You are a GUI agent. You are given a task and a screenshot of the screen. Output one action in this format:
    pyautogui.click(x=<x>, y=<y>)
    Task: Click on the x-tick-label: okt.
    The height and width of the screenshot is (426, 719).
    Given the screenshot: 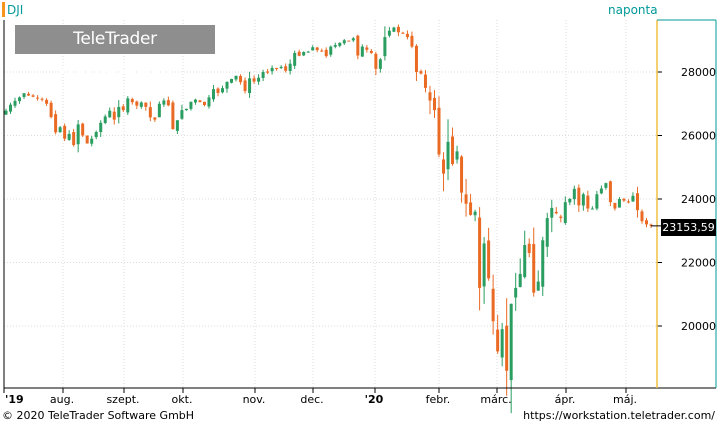 What is the action you would take?
    pyautogui.click(x=182, y=399)
    